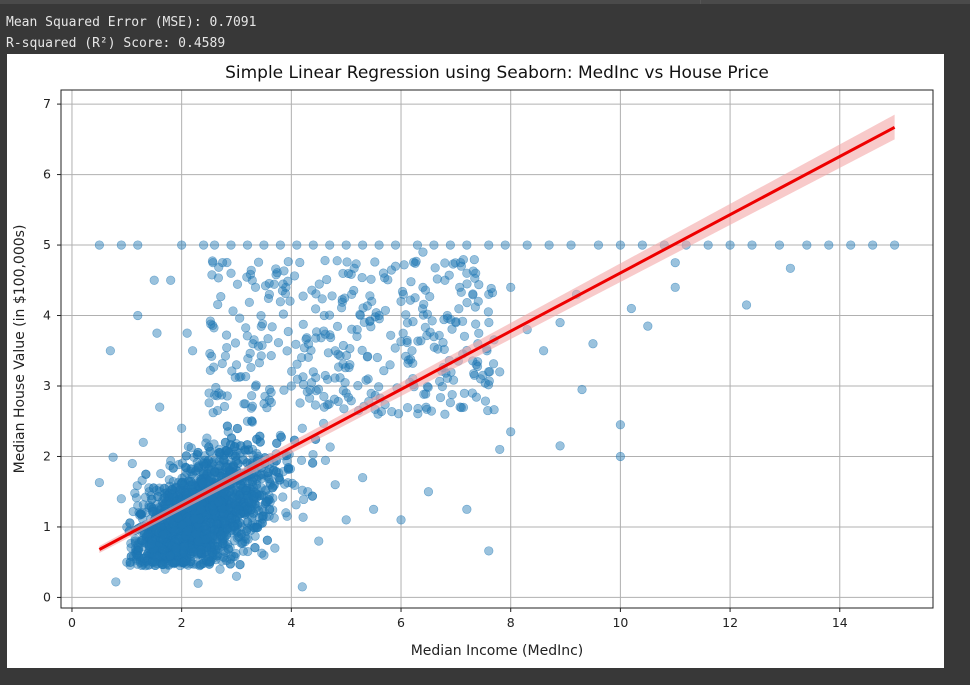 This screenshot has height=685, width=970. What do you see at coordinates (511, 622) in the screenshot?
I see `x-tick-label: 8` at bounding box center [511, 622].